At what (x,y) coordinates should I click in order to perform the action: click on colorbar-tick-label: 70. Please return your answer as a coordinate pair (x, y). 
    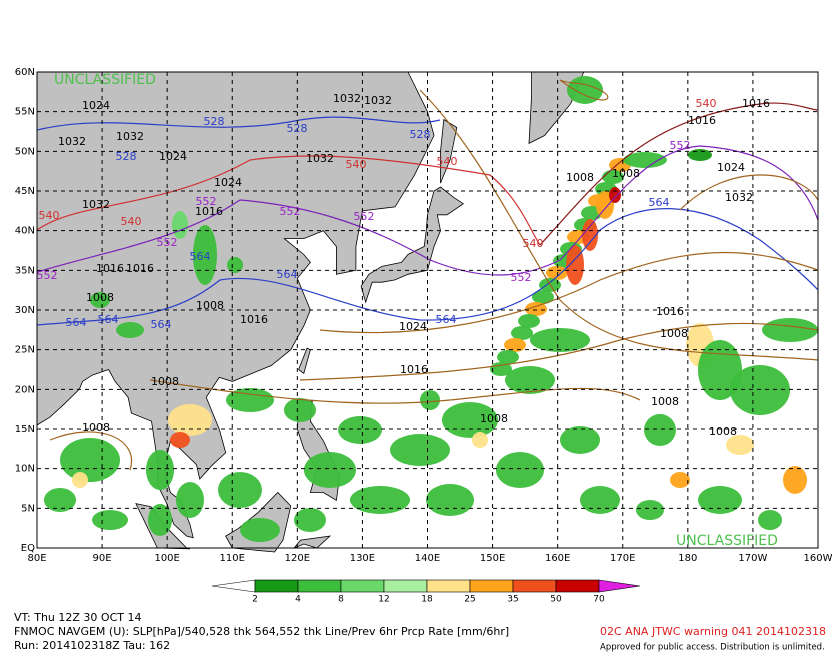
    Looking at the image, I should click on (599, 600).